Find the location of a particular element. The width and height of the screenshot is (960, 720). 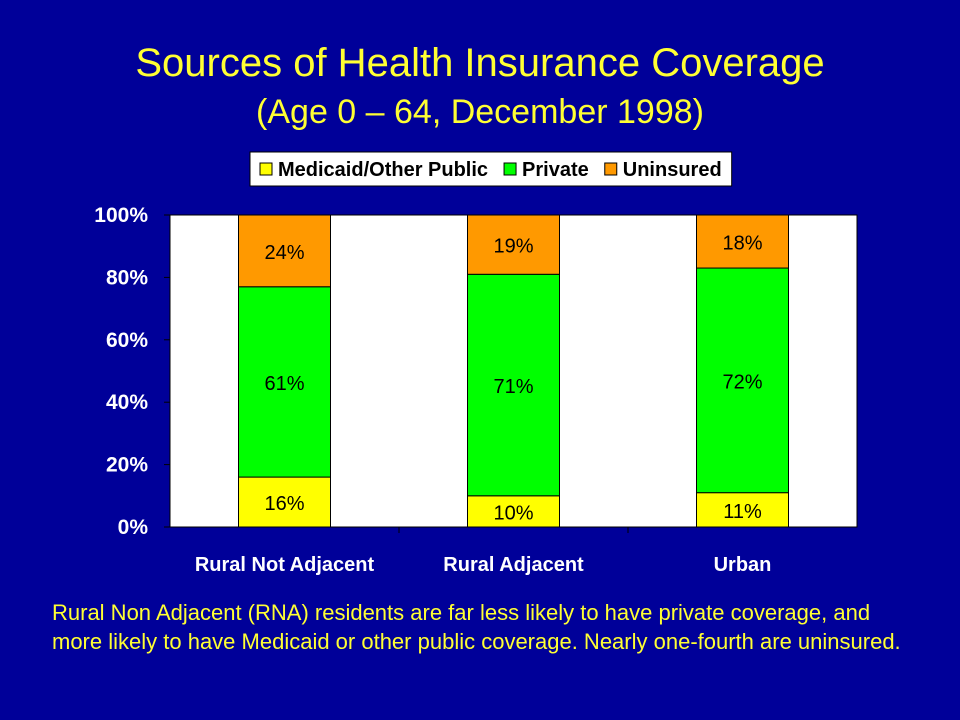

bar-data-label: 19% is located at coordinates (513, 247).